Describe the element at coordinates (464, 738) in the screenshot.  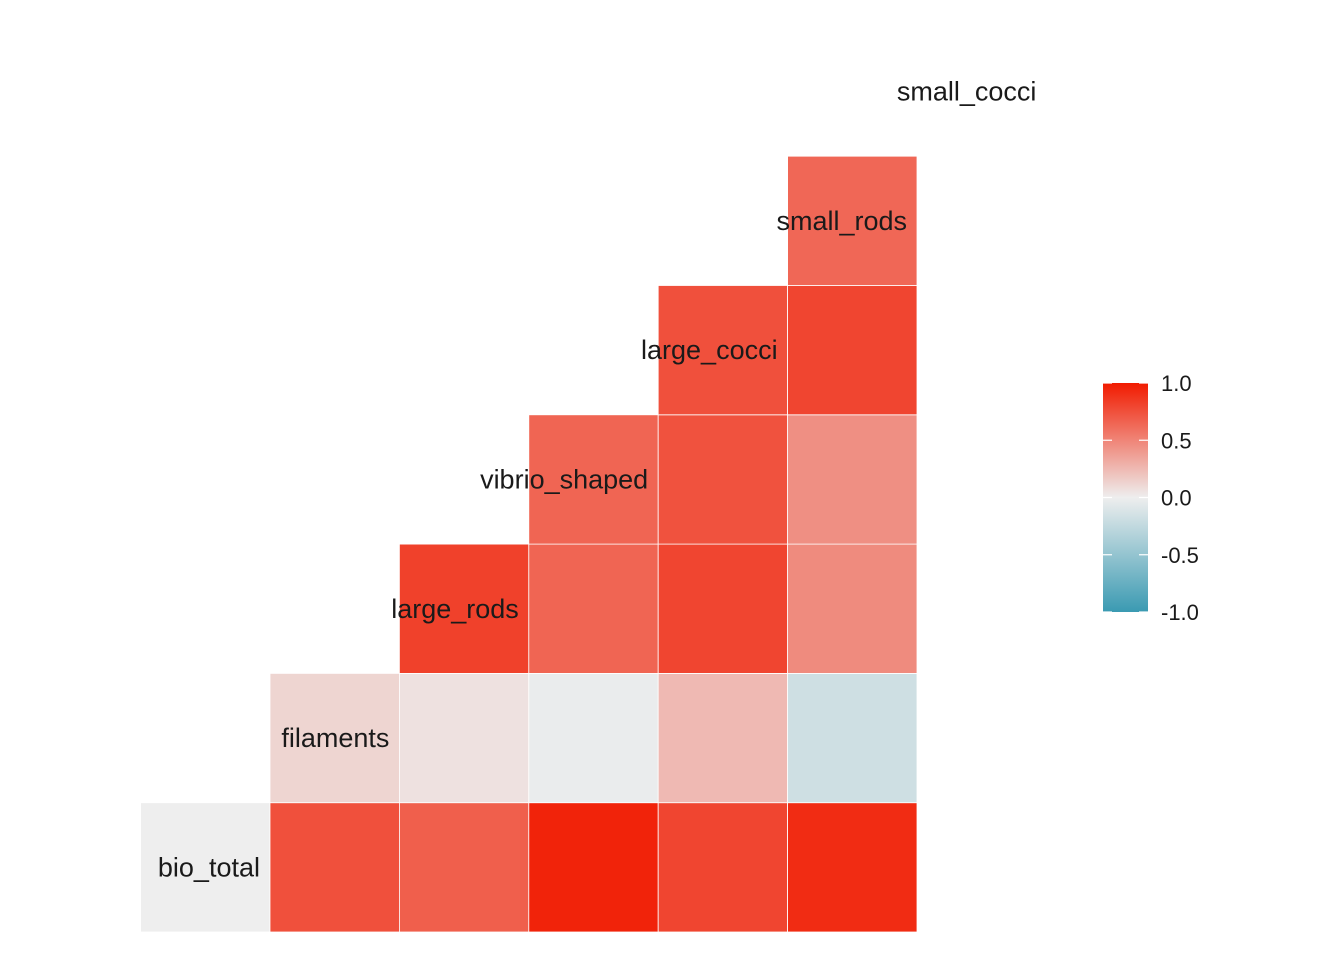
I see `cell-filaments-large_rods` at that location.